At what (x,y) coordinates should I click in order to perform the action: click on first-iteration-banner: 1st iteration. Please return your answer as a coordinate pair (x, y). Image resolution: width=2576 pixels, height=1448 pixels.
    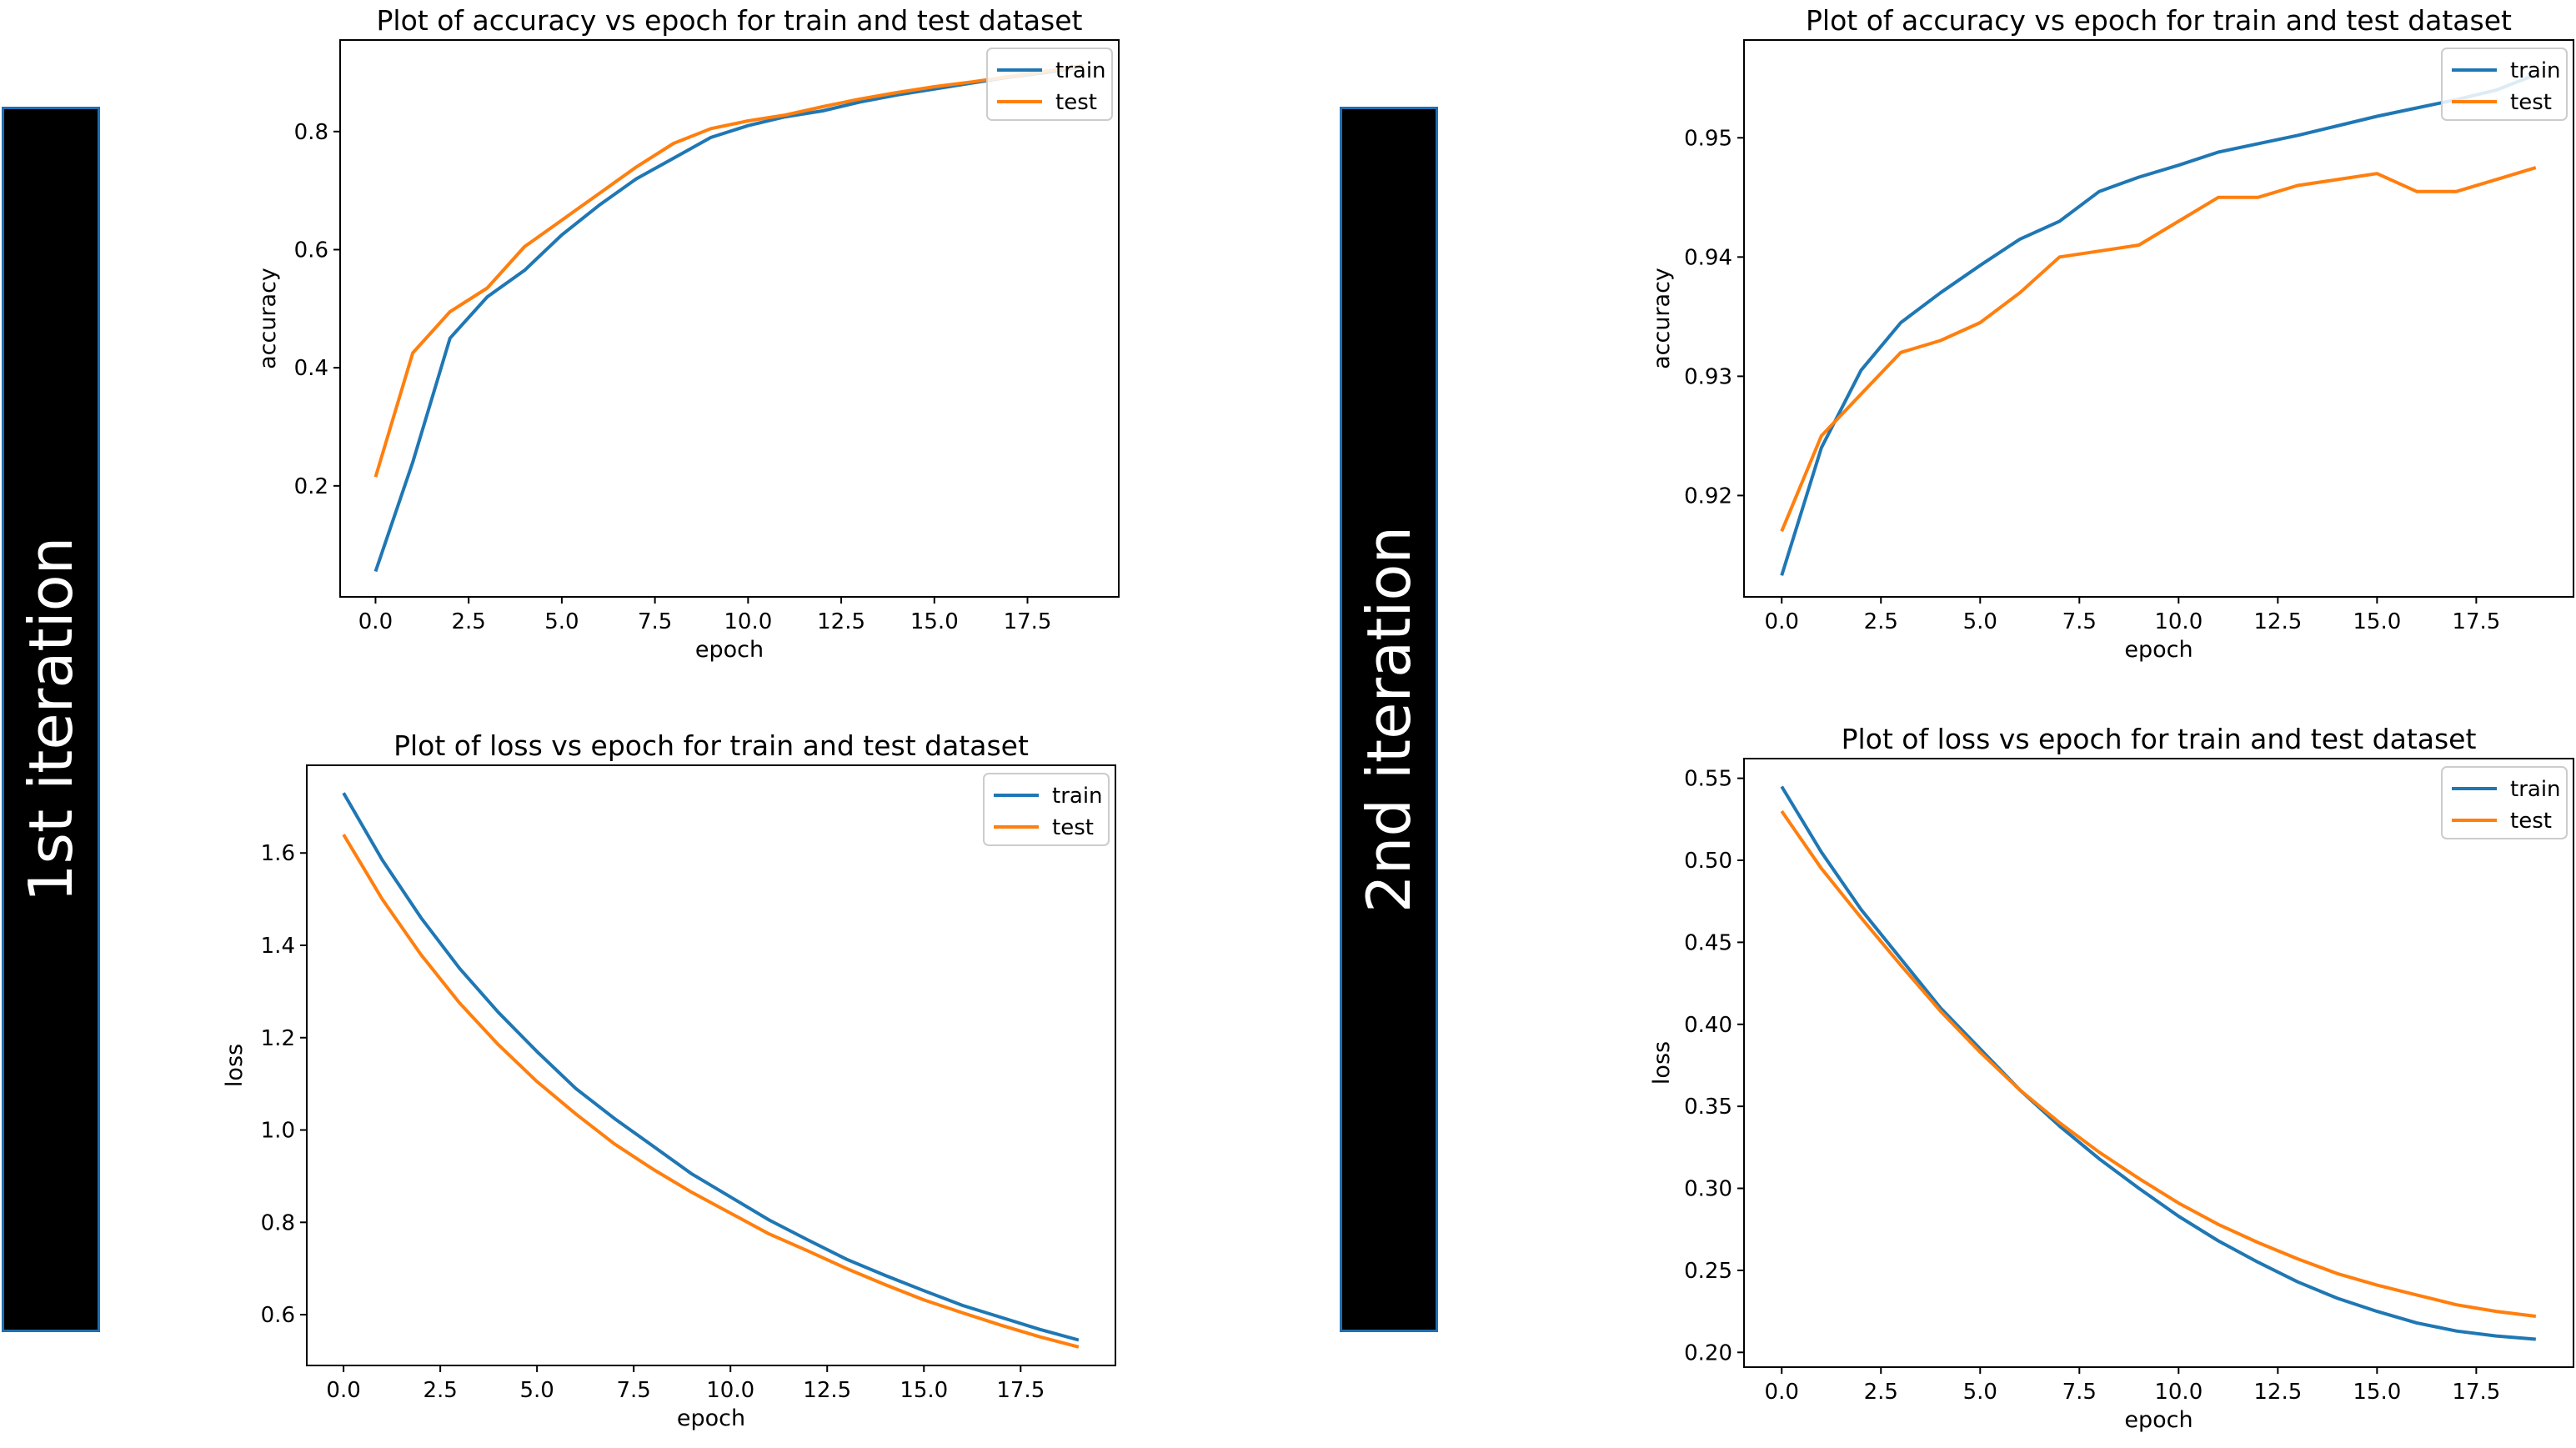
    Looking at the image, I should click on (51, 720).